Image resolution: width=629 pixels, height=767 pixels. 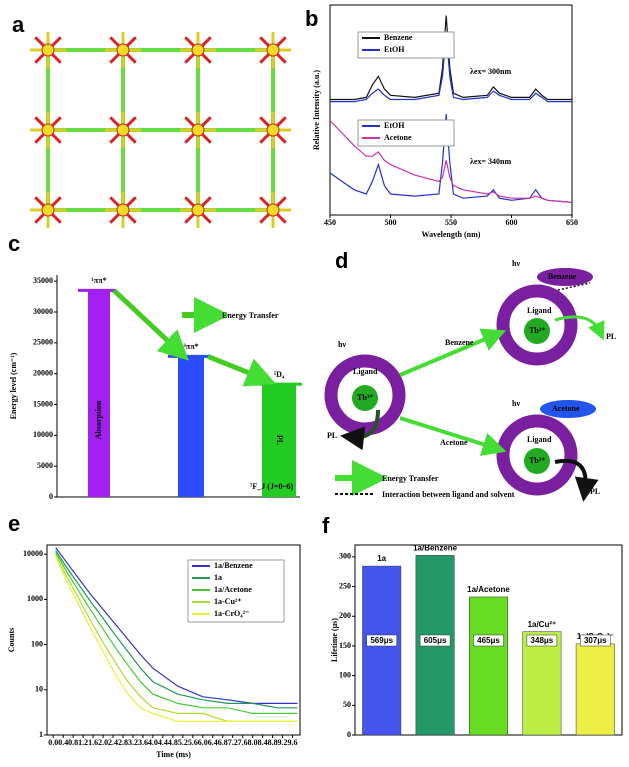 I want to click on annotation: 465μs, so click(x=488, y=640).